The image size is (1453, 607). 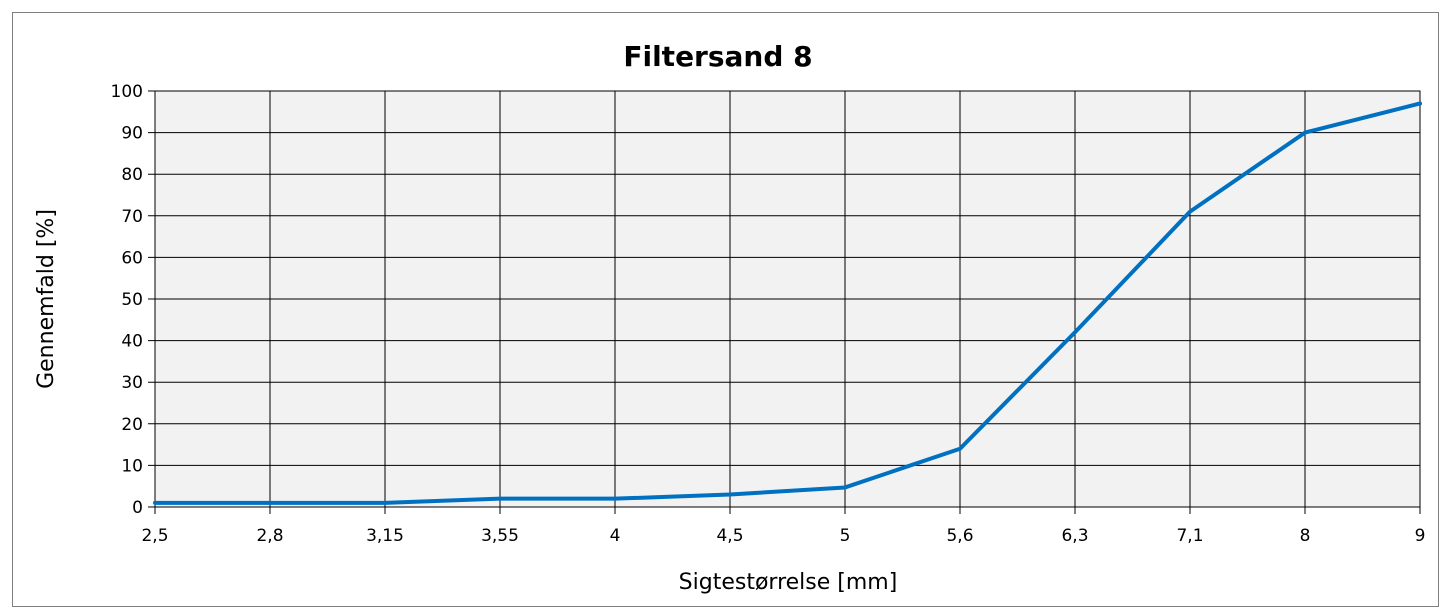 I want to click on x-tick-label: 6,3, so click(x=1074, y=536).